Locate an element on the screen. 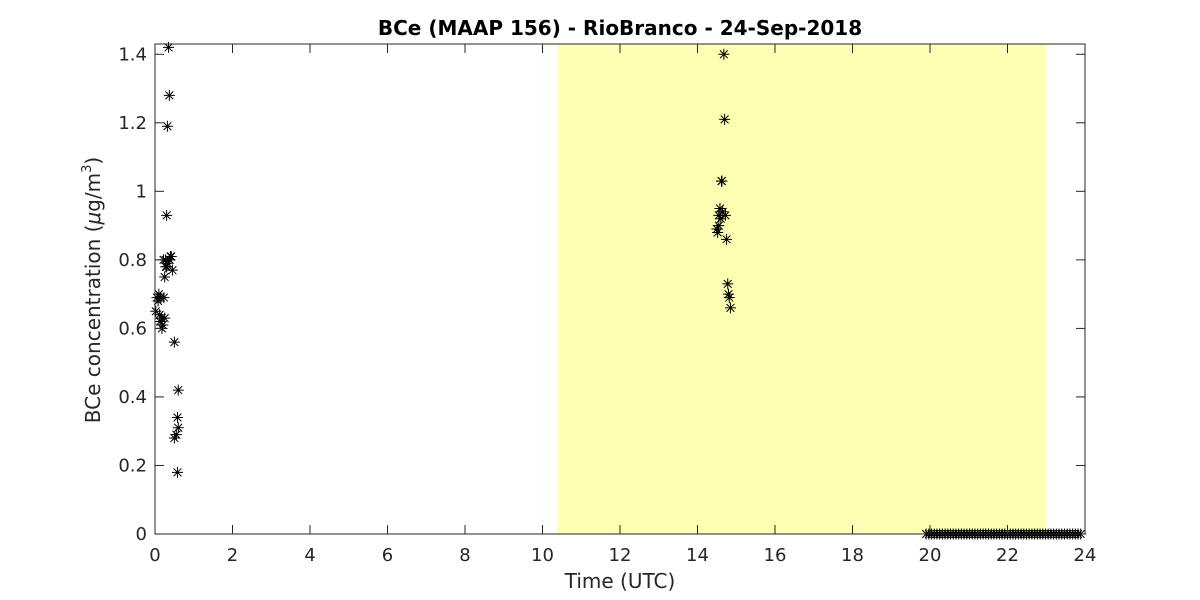 The width and height of the screenshot is (1200, 600). y-axis-label-close: ) is located at coordinates (93, 161).